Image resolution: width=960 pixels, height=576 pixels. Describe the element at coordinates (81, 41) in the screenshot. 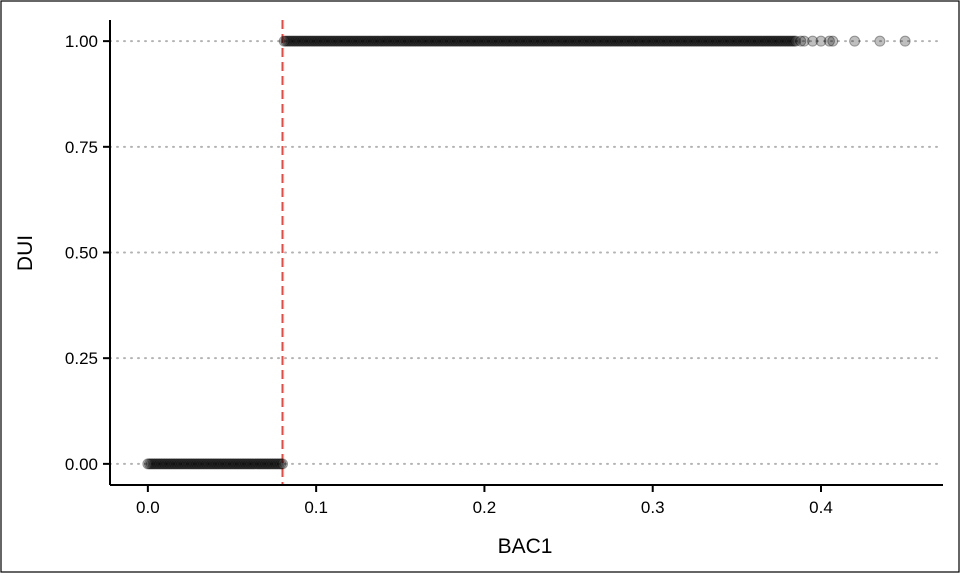

I see `y-tick-label: 1.00` at that location.